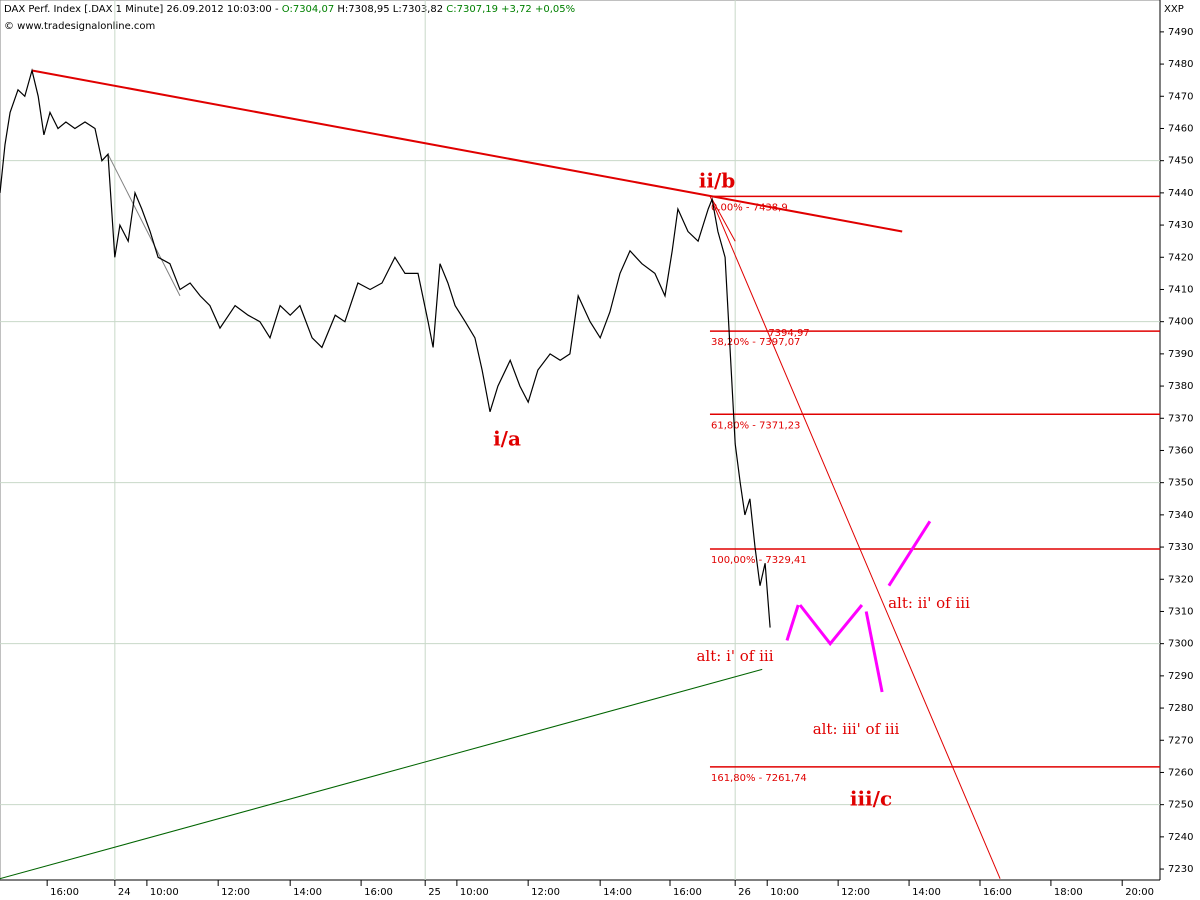 The width and height of the screenshot is (1200, 900). I want to click on y-tick-label: 7450, so click(1180, 161).